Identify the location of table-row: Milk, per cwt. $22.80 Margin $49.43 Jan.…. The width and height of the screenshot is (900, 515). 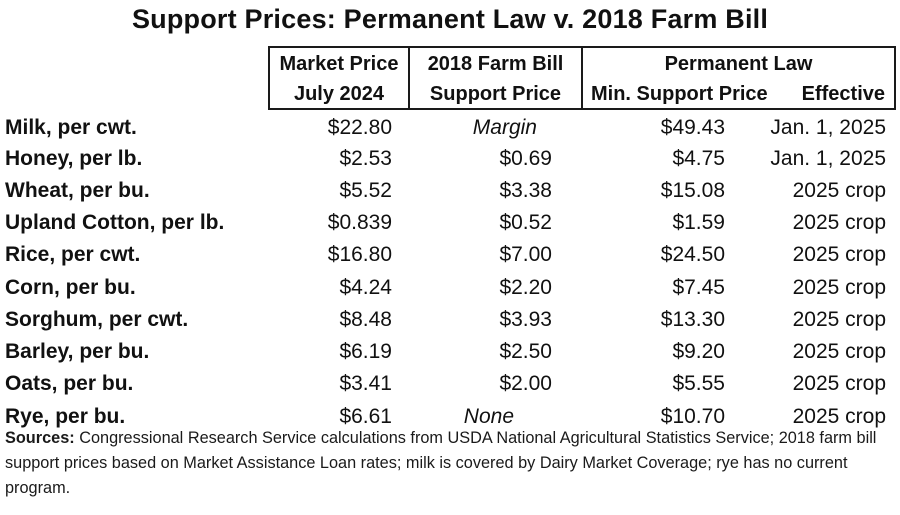
(450, 131).